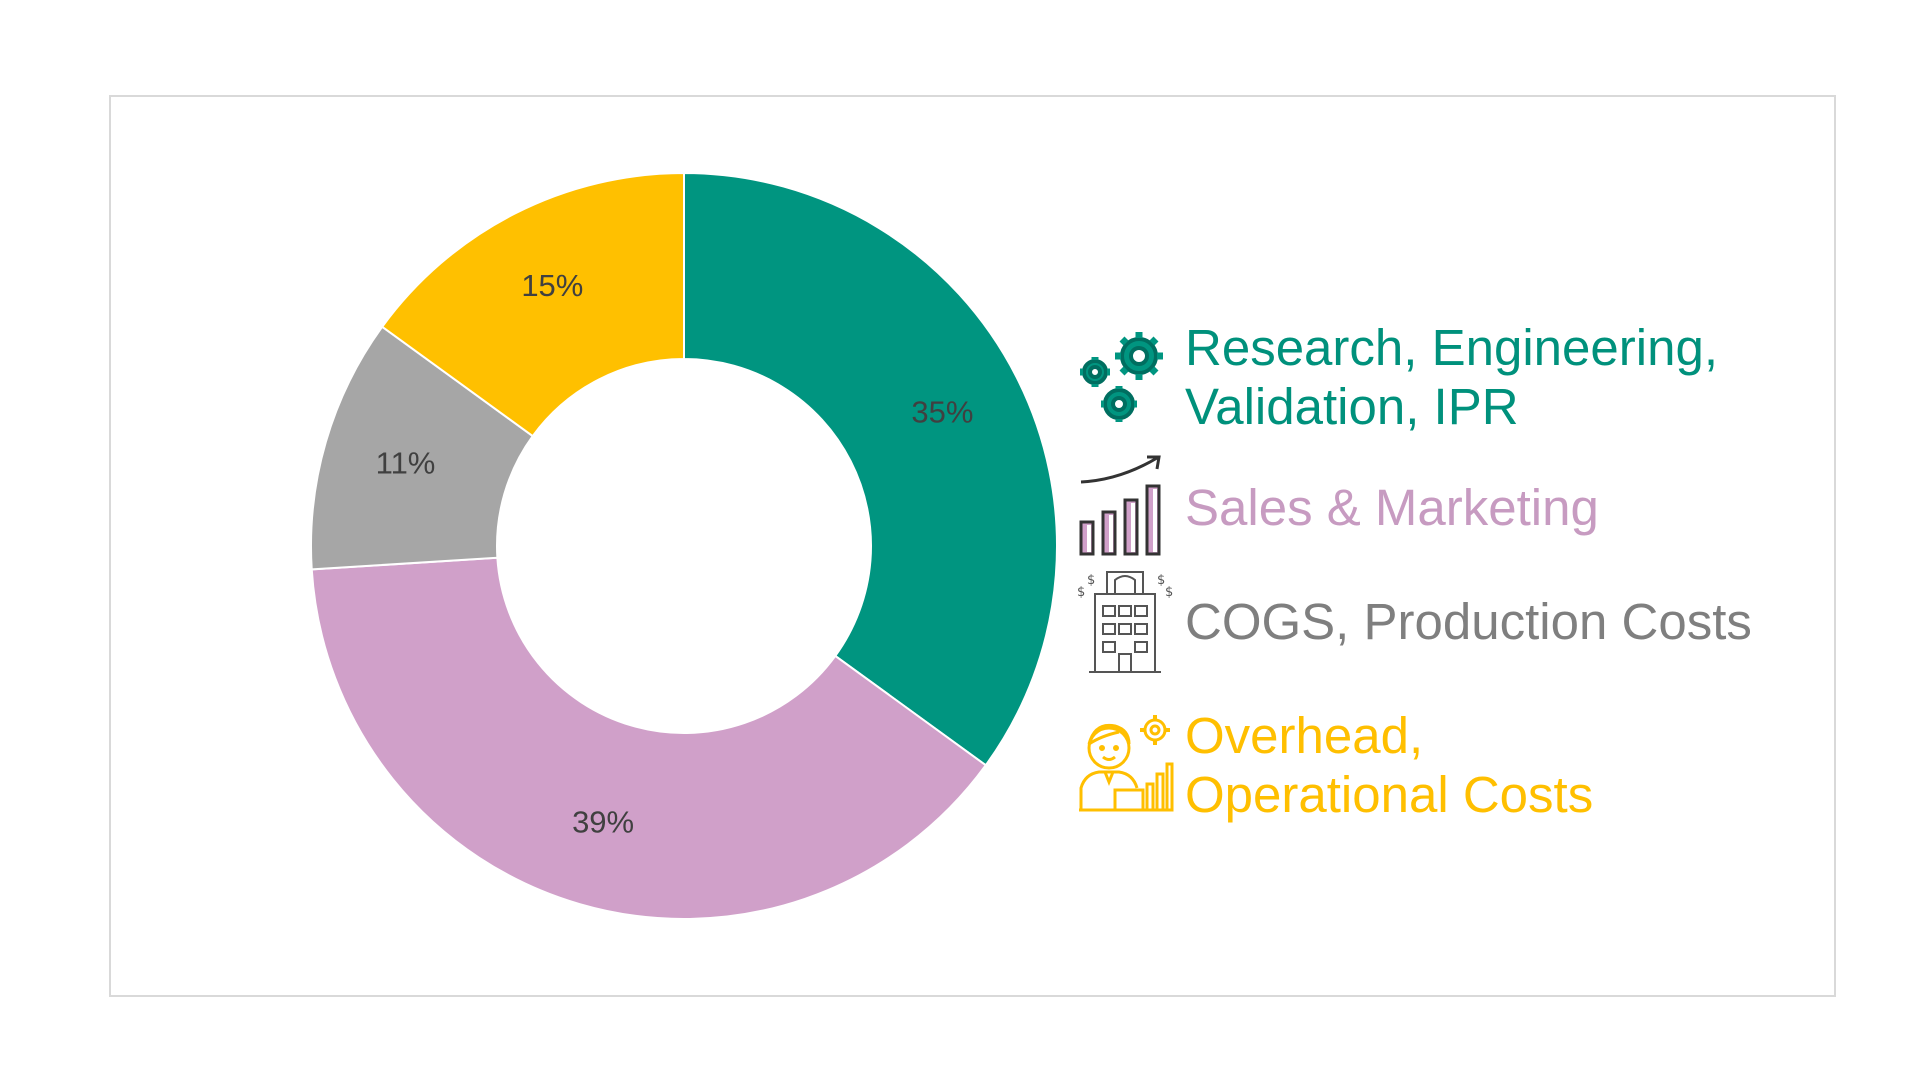  I want to click on manager-icon, so click(1126, 763).